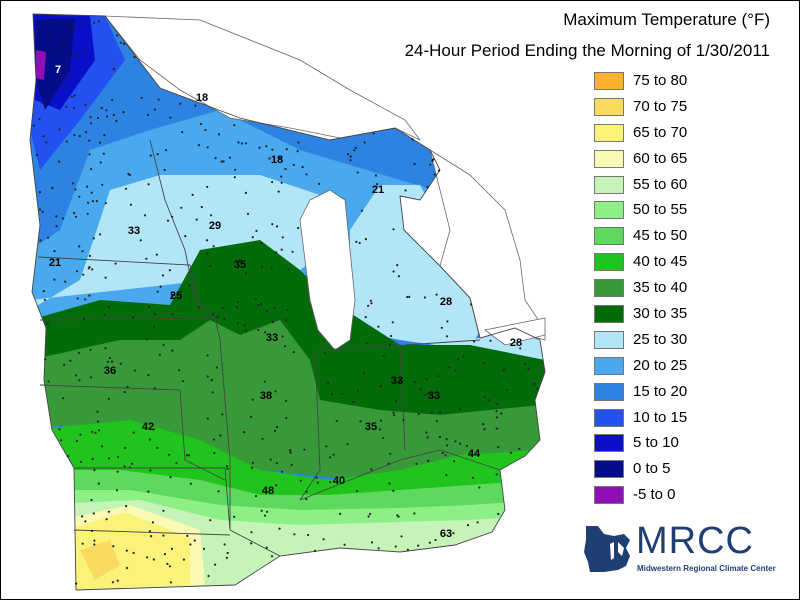 Image resolution: width=800 pixels, height=600 pixels. Describe the element at coordinates (660, 210) in the screenshot. I see `legend-label: 50 to 55` at that location.